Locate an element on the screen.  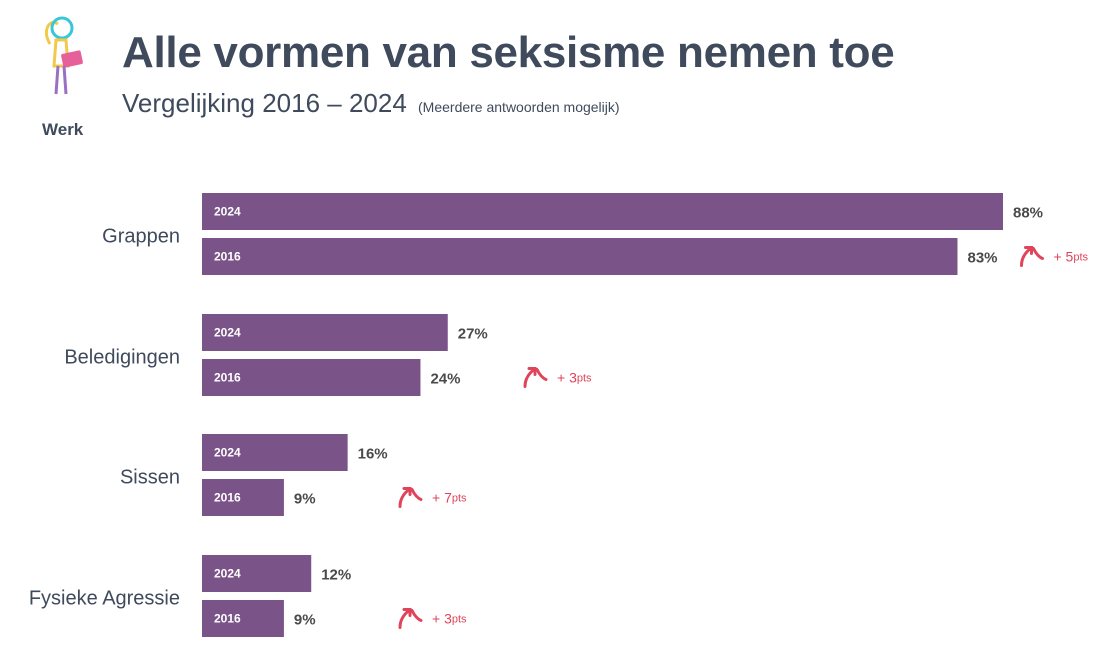
subtitle-text: Vergelijking 2016 – 2024 is located at coordinates (264, 103).